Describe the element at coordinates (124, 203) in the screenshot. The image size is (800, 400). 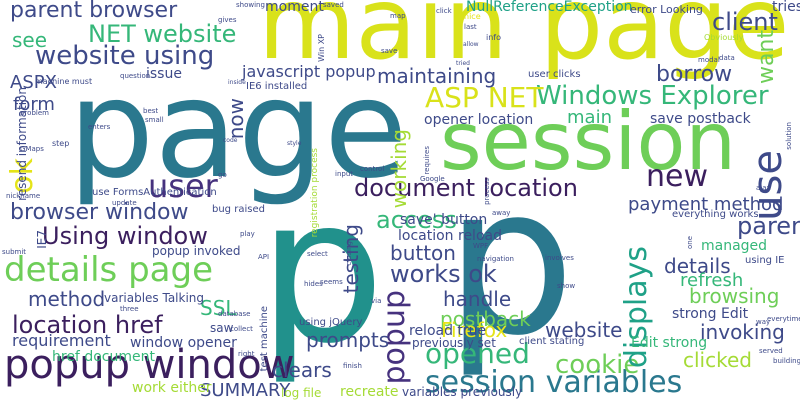
I see `word-update: update` at that location.